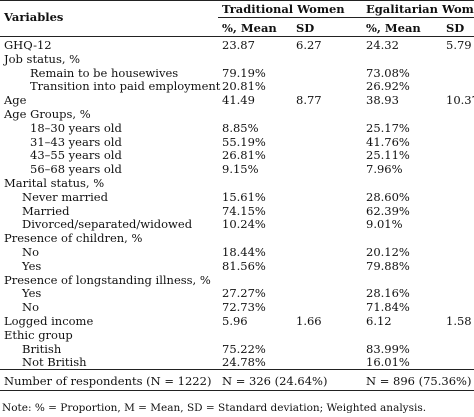 The image size is (474, 417). I want to click on table-row: Ethic group, so click(237, 335).